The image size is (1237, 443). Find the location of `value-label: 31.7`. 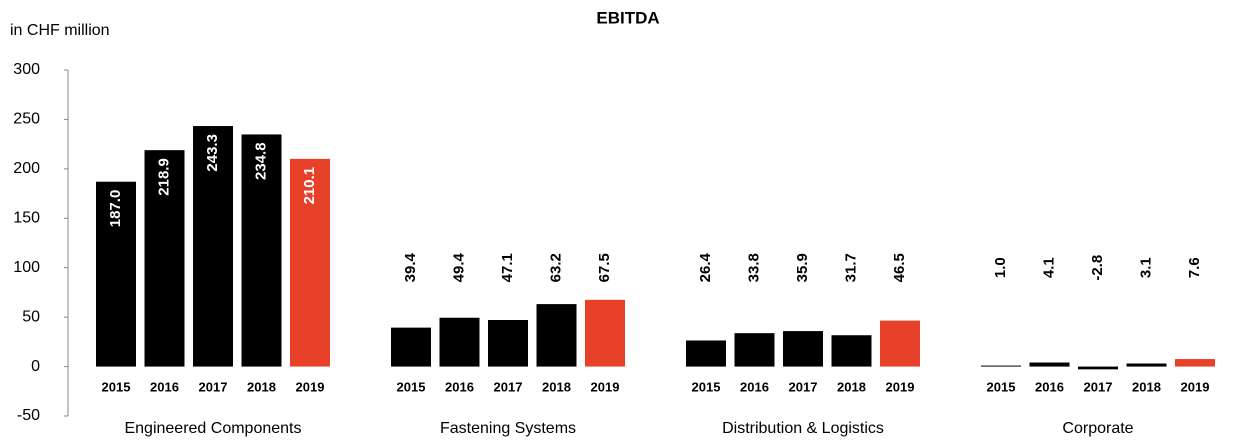

value-label: 31.7 is located at coordinates (850, 267).